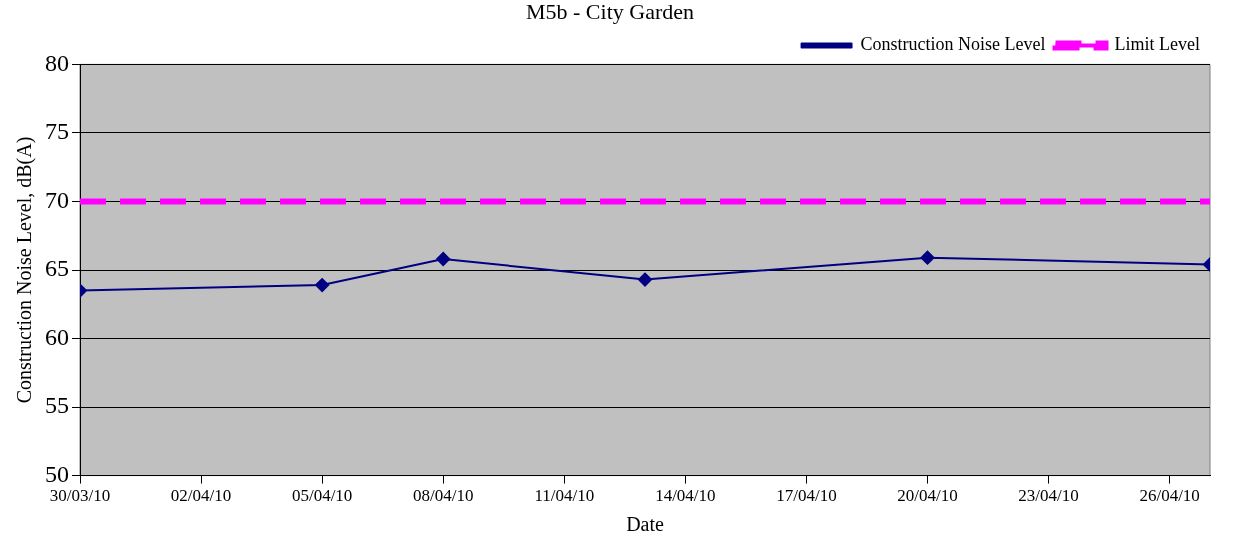  What do you see at coordinates (57, 268) in the screenshot?
I see `y-tick-label: 65` at bounding box center [57, 268].